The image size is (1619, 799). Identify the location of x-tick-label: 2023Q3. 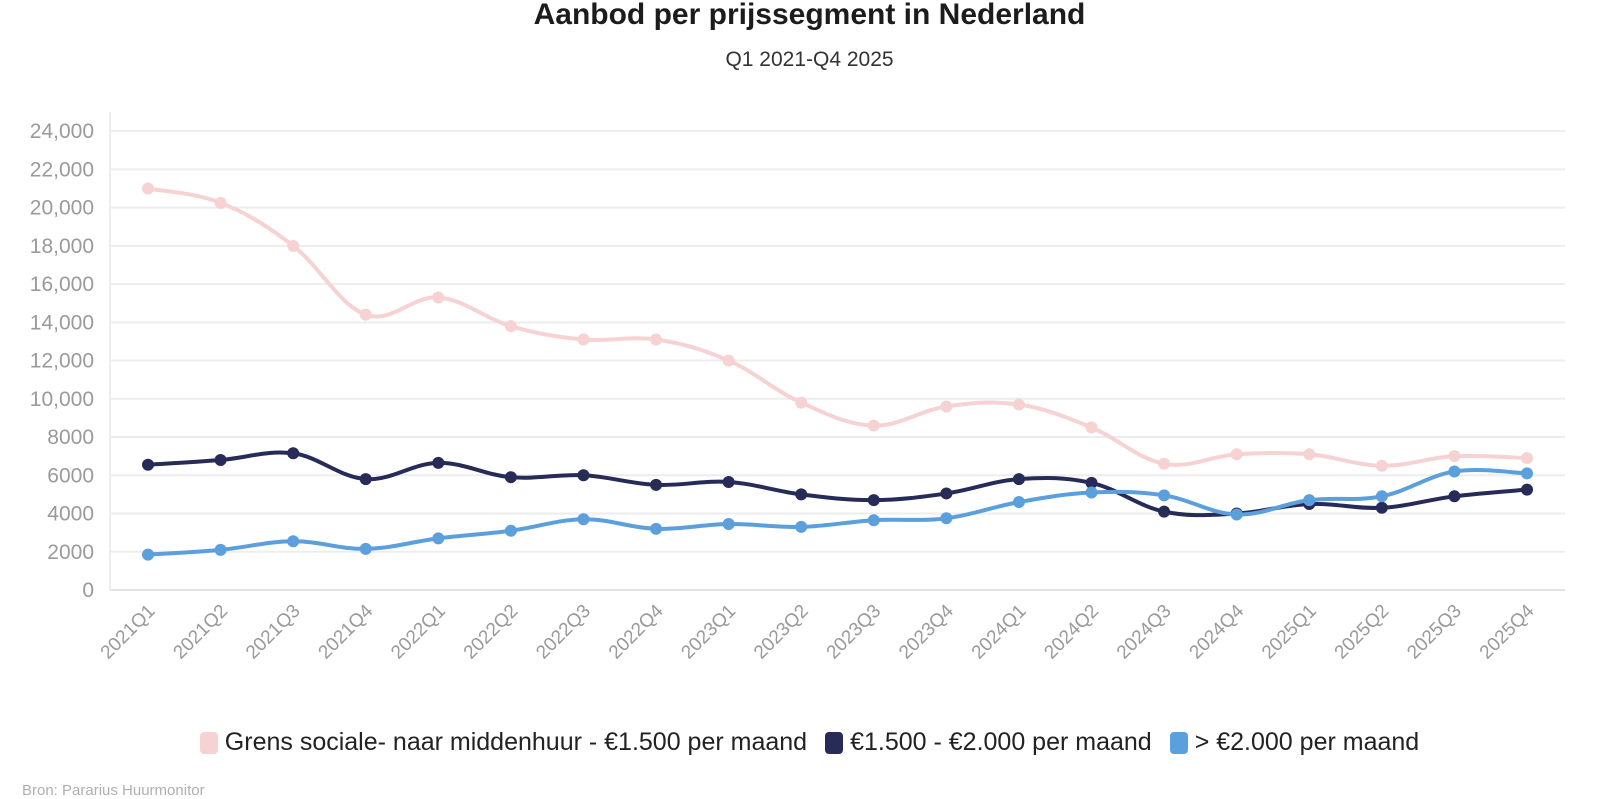
(854, 632).